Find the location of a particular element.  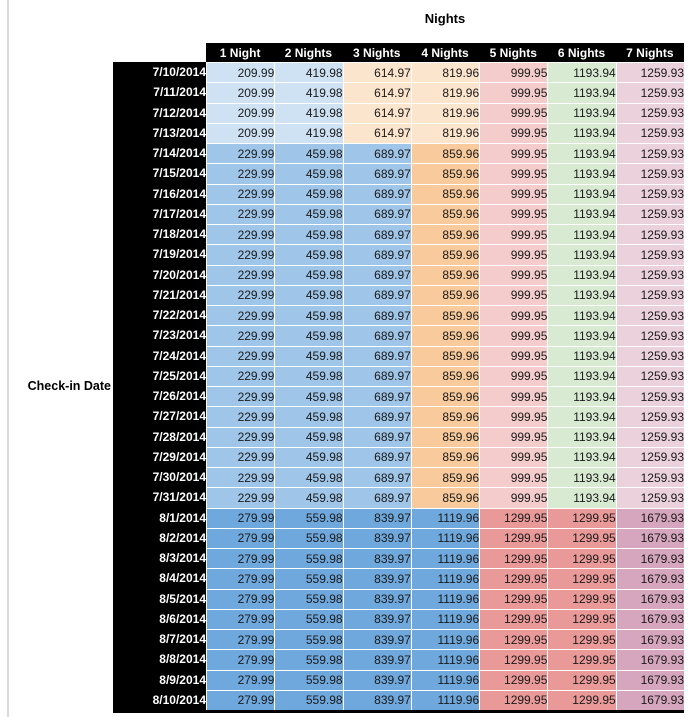

date-cell: 7/20/2014 is located at coordinates (159, 274).